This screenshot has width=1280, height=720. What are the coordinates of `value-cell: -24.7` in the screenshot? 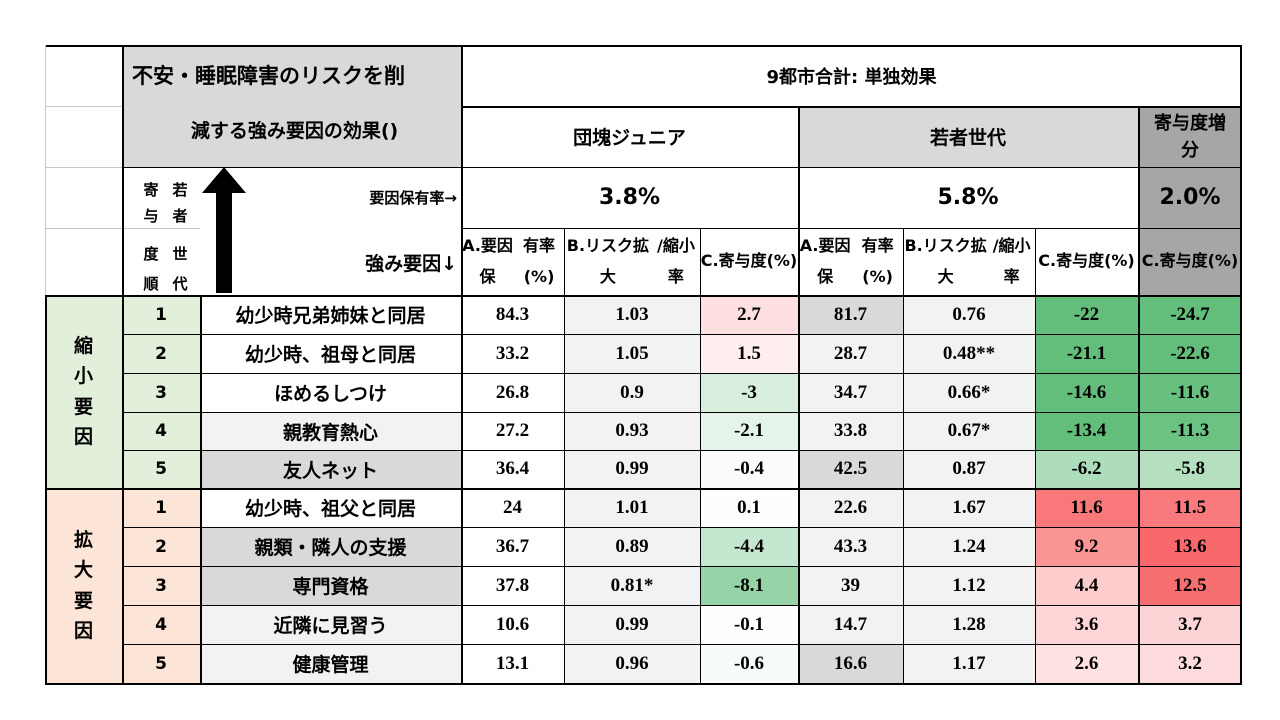 It's located at (1190, 314).